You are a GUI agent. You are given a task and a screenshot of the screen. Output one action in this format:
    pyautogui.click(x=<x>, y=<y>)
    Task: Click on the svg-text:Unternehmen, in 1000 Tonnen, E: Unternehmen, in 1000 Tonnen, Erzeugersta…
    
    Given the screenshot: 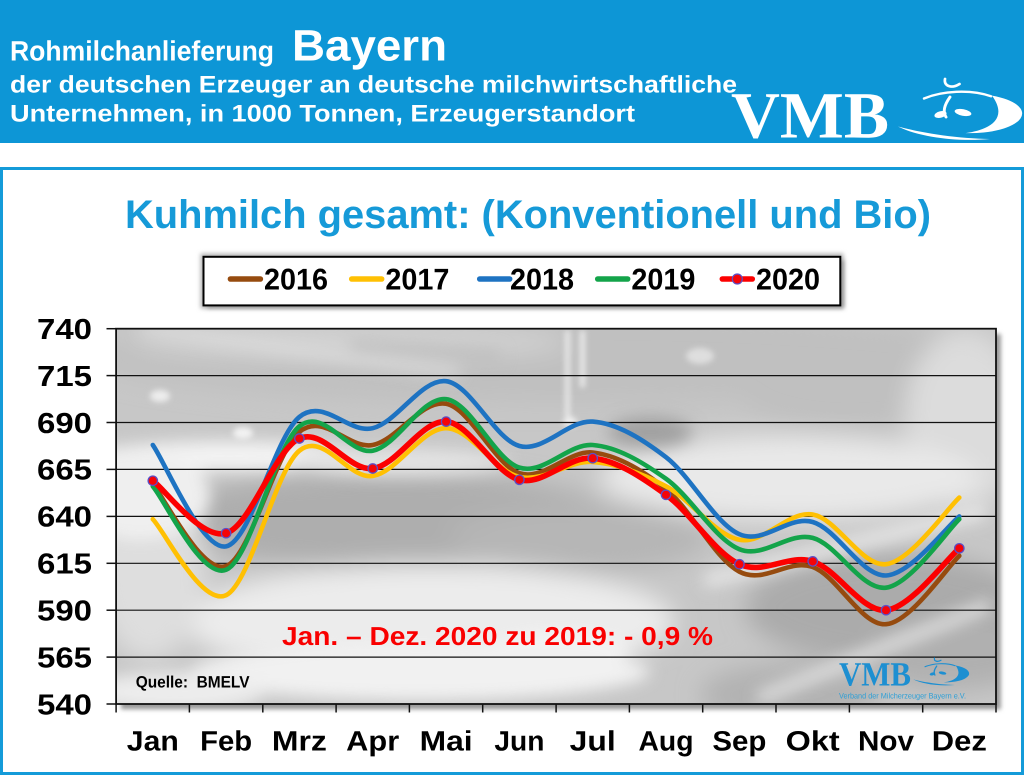 What is the action you would take?
    pyautogui.click(x=322, y=114)
    